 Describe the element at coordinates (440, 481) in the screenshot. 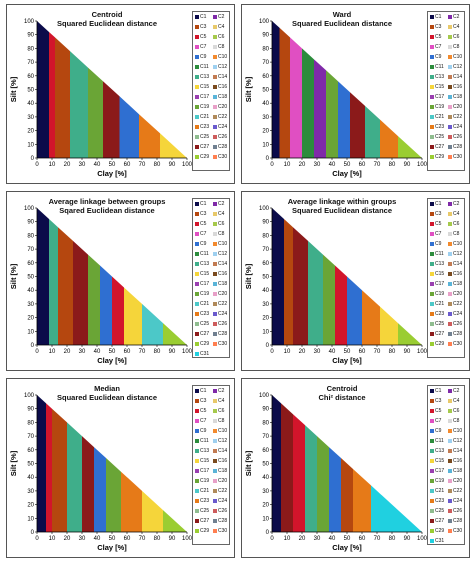

I see `legend-label: C19` at that location.